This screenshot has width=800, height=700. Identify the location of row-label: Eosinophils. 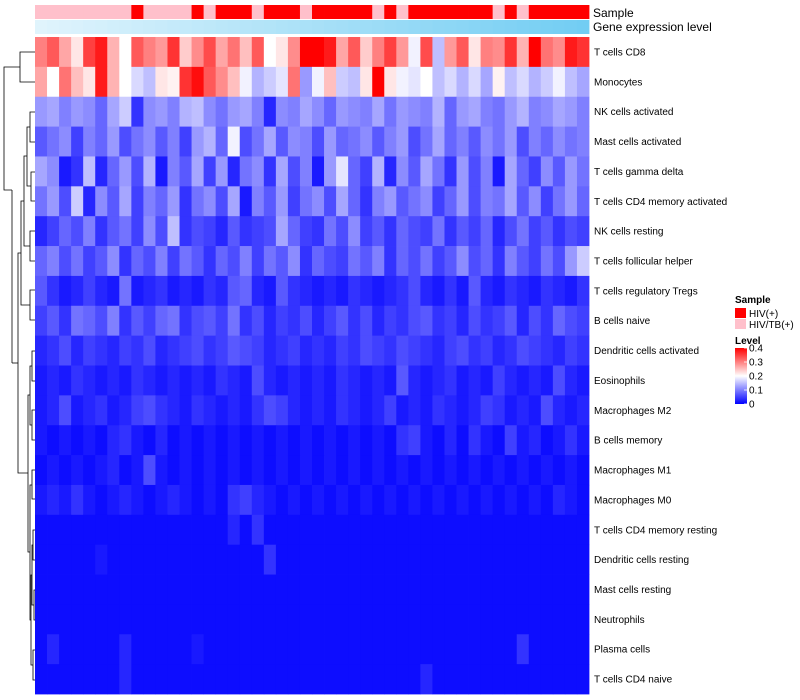
(619, 381).